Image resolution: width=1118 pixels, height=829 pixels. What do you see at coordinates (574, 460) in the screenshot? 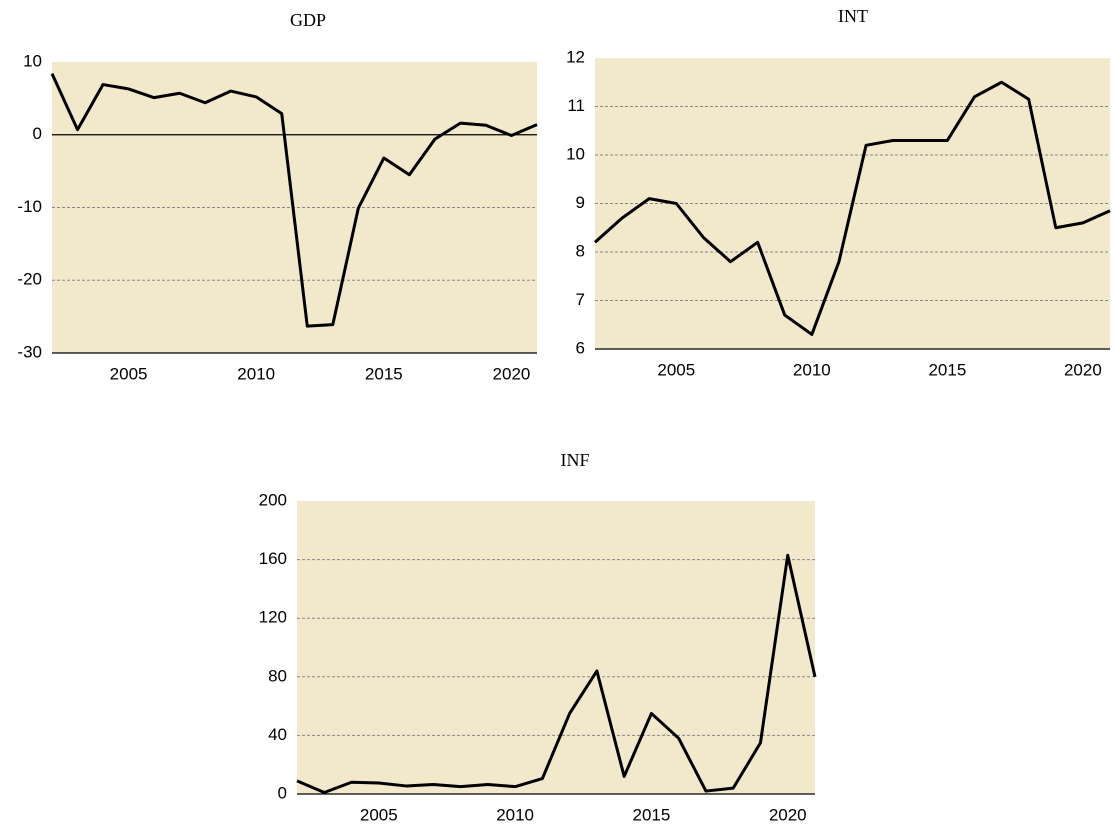
I see `chart-title: INF` at bounding box center [574, 460].